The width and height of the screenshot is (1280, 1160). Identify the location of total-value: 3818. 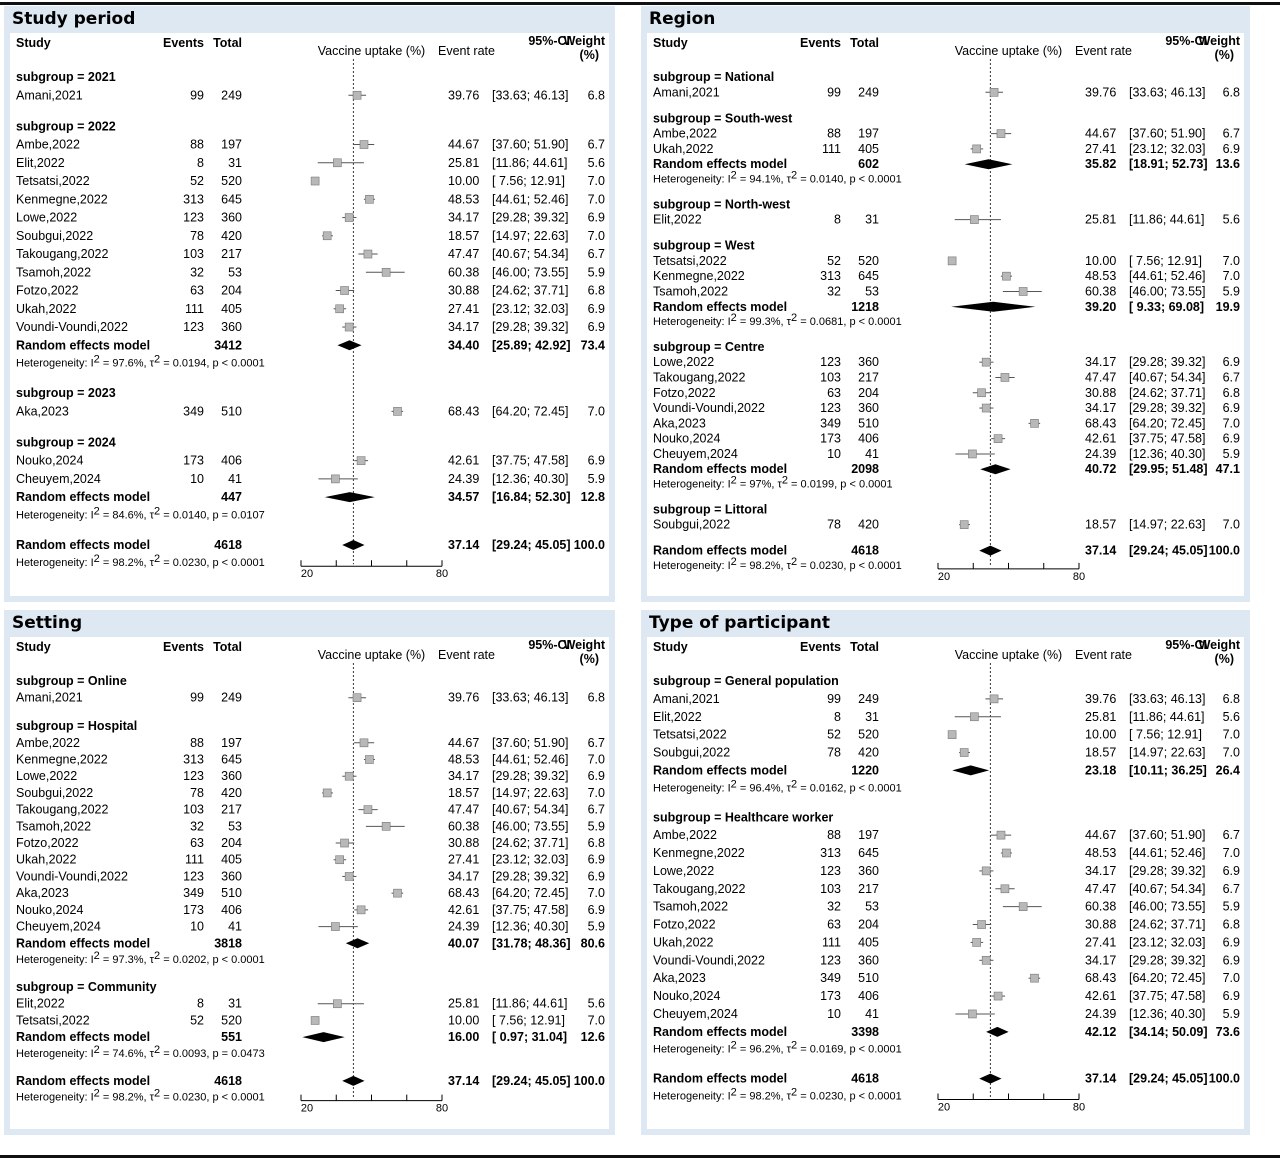
(228, 943).